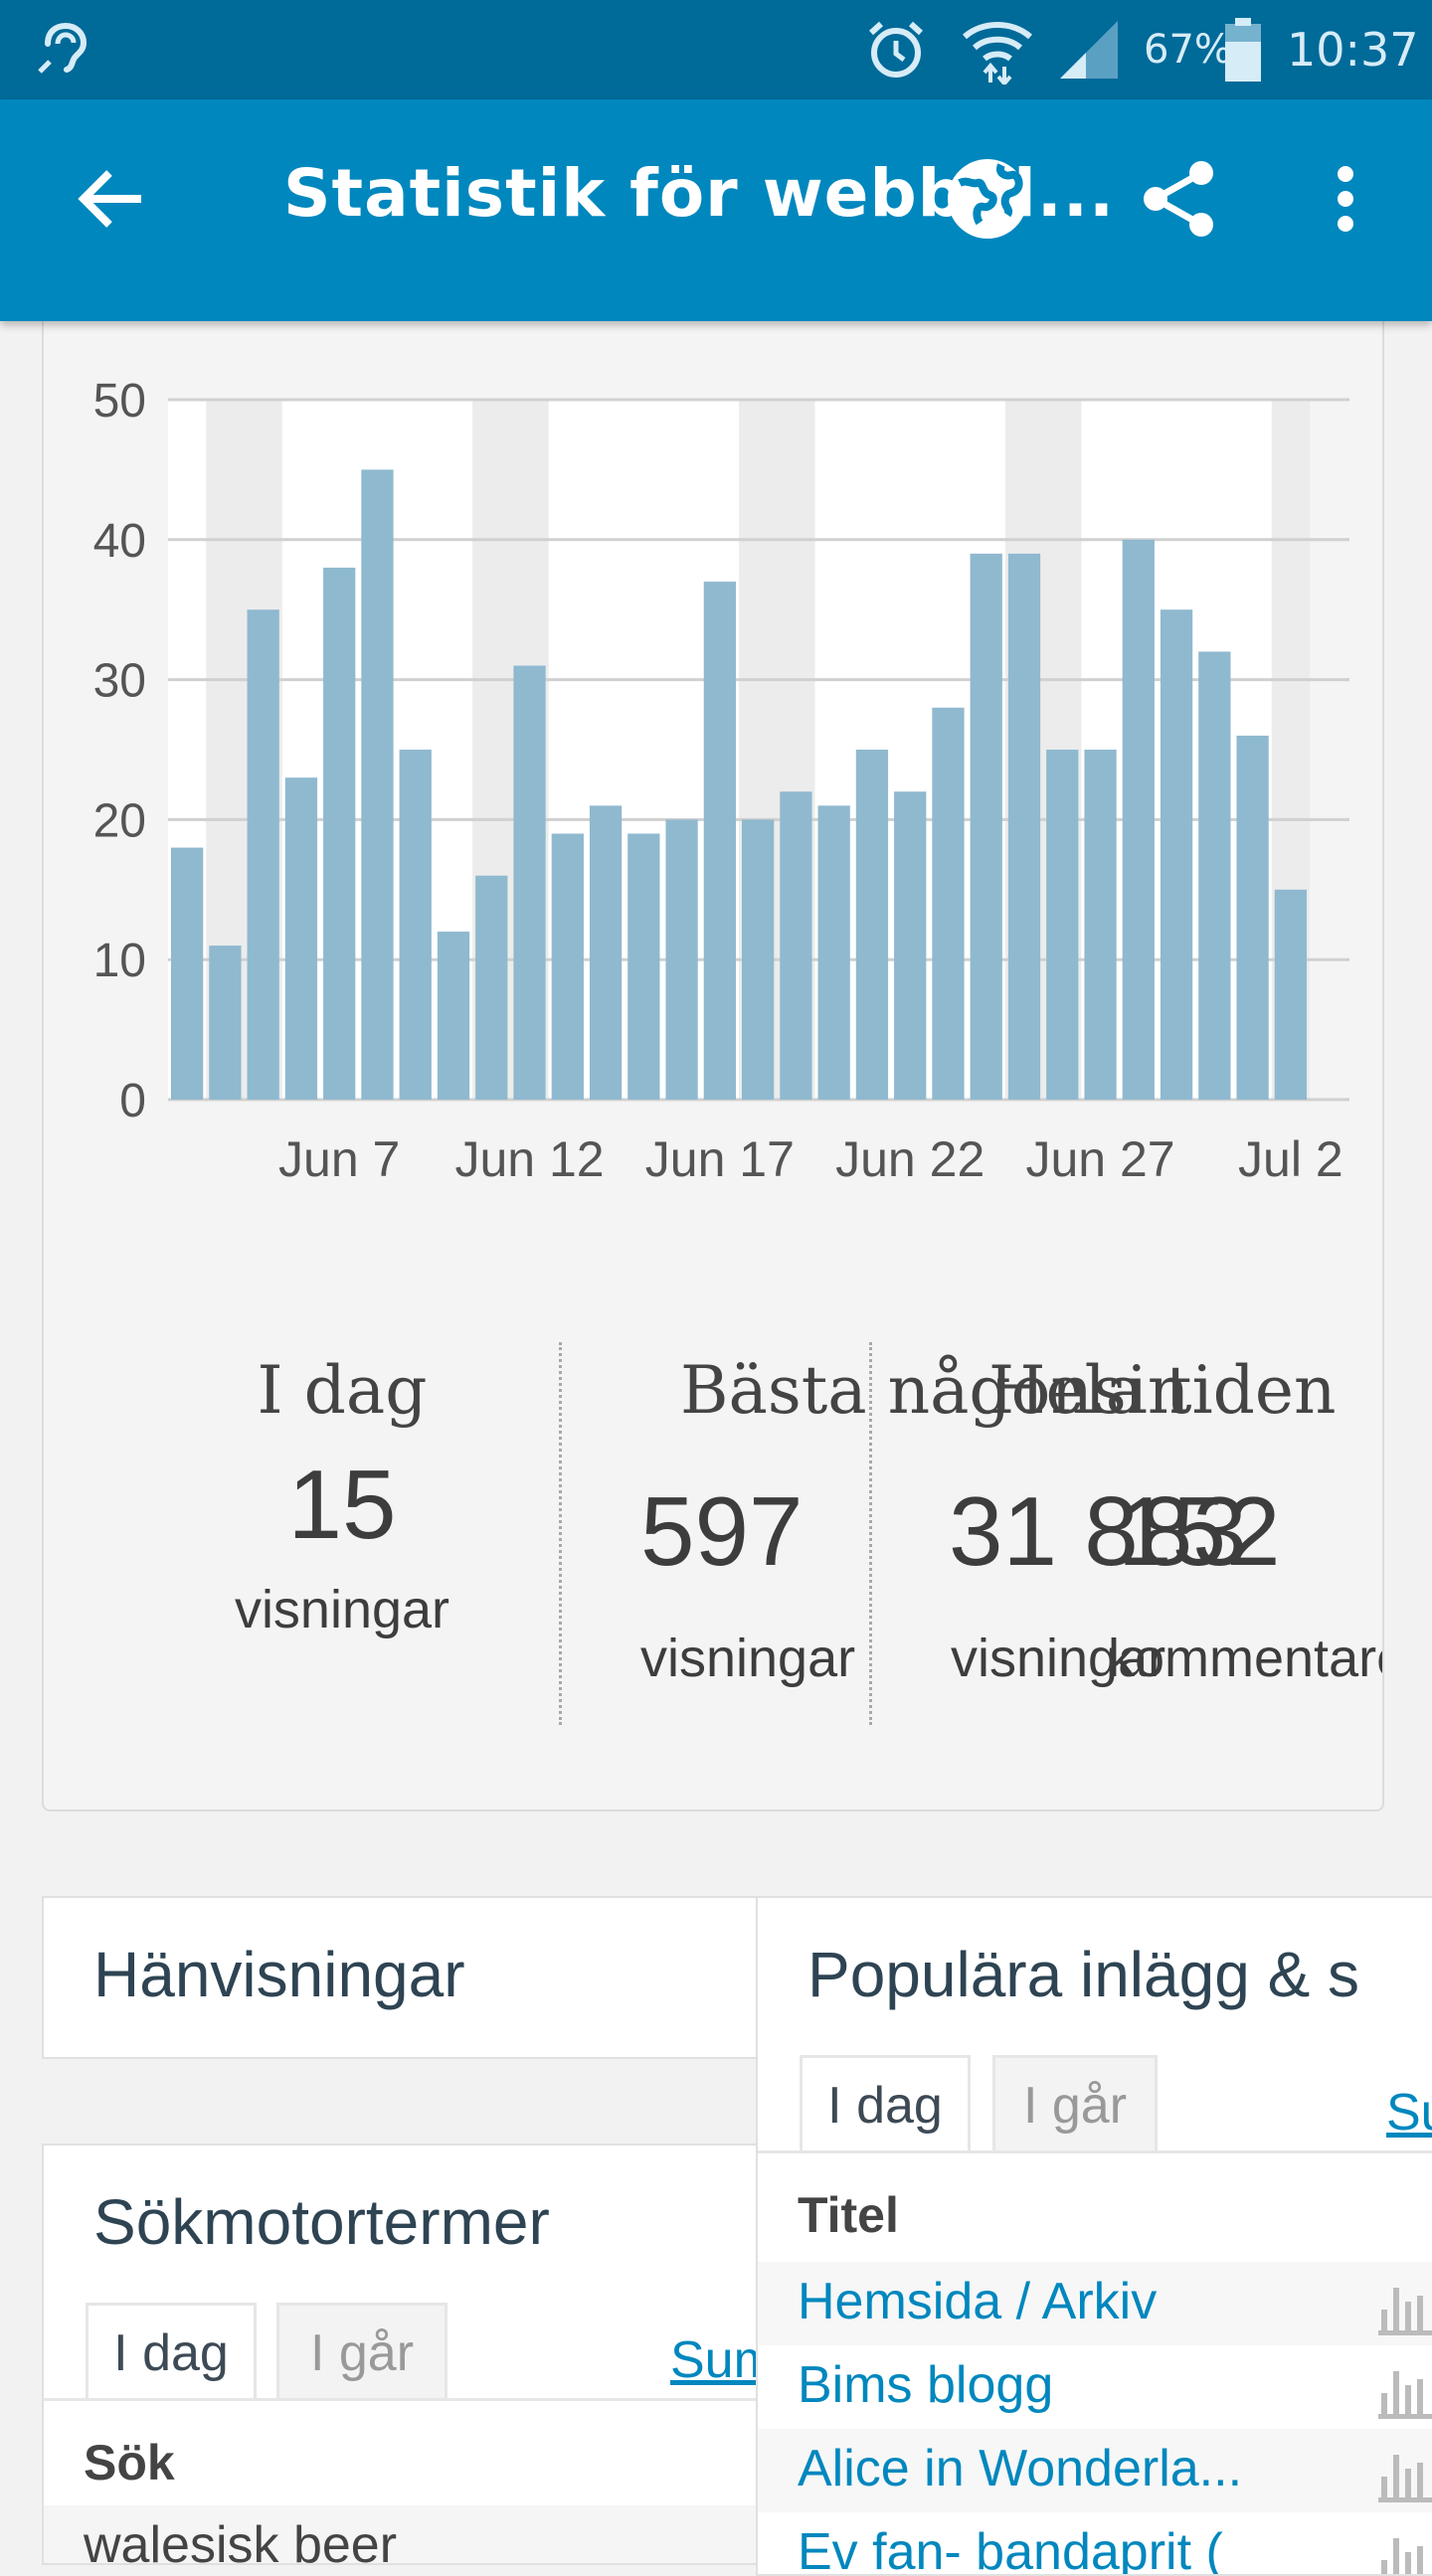 The width and height of the screenshot is (1432, 2576). What do you see at coordinates (342, 1609) in the screenshot?
I see `stat-today-label: visningar` at bounding box center [342, 1609].